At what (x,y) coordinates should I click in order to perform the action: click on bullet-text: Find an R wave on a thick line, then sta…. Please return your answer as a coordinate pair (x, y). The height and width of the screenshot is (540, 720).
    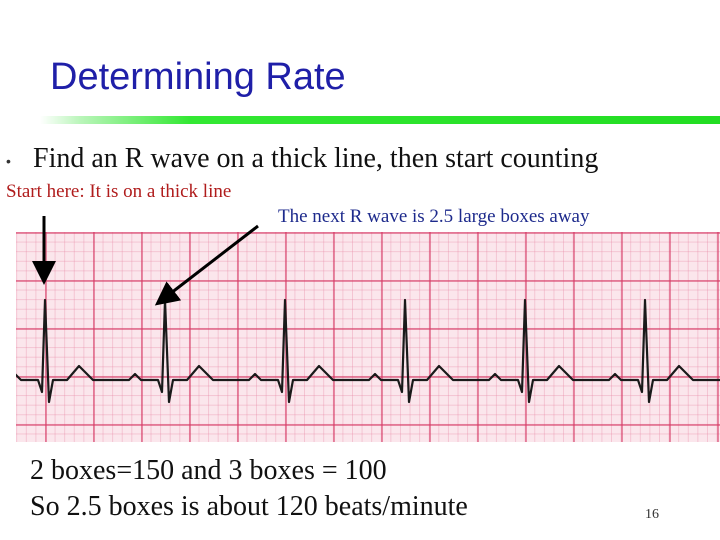
    Looking at the image, I should click on (316, 158).